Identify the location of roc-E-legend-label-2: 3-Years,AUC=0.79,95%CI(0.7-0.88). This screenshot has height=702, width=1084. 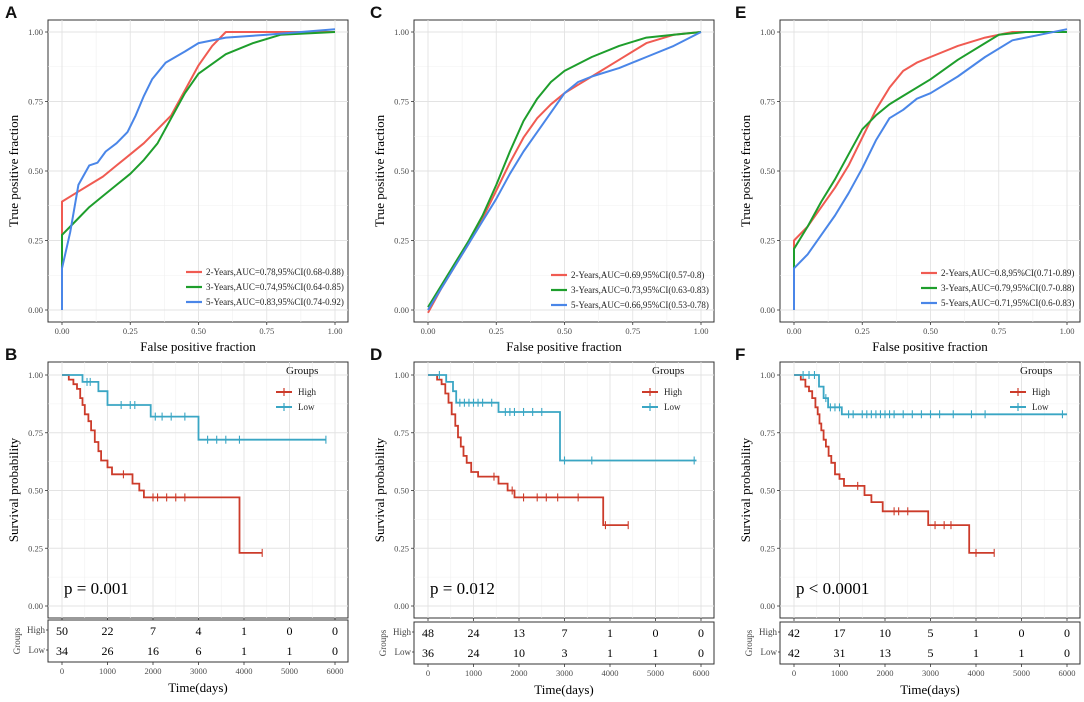
(1007, 288).